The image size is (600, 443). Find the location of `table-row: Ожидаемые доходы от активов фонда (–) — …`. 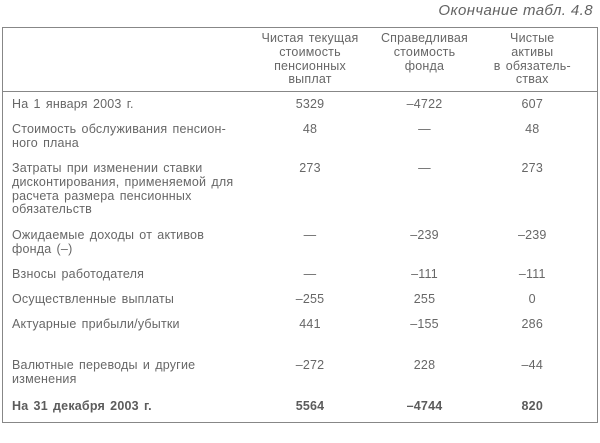

table-row: Ожидаемые доходы от активов фонда (–) — … is located at coordinates (300, 242).